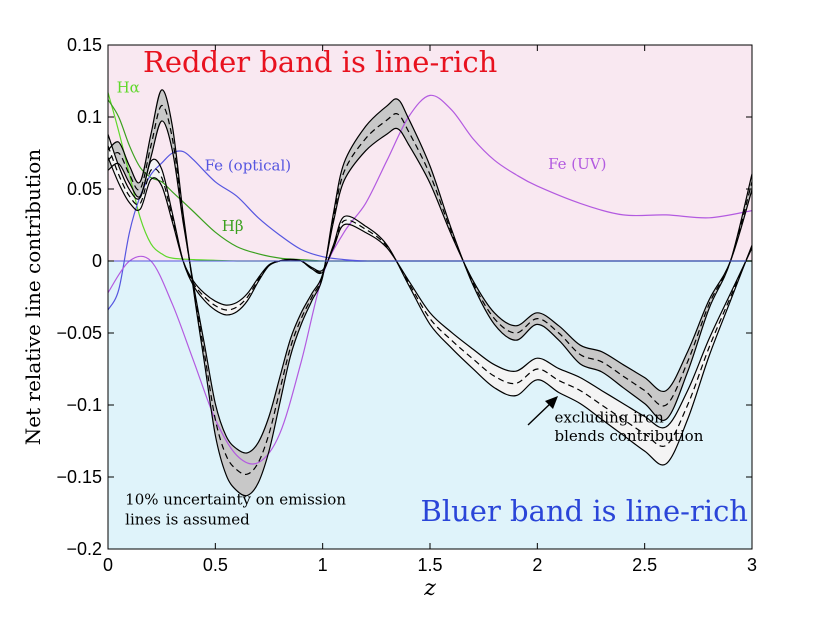 This screenshot has height=623, width=830. I want to click on annotation-7: lines is assumed, so click(187, 520).